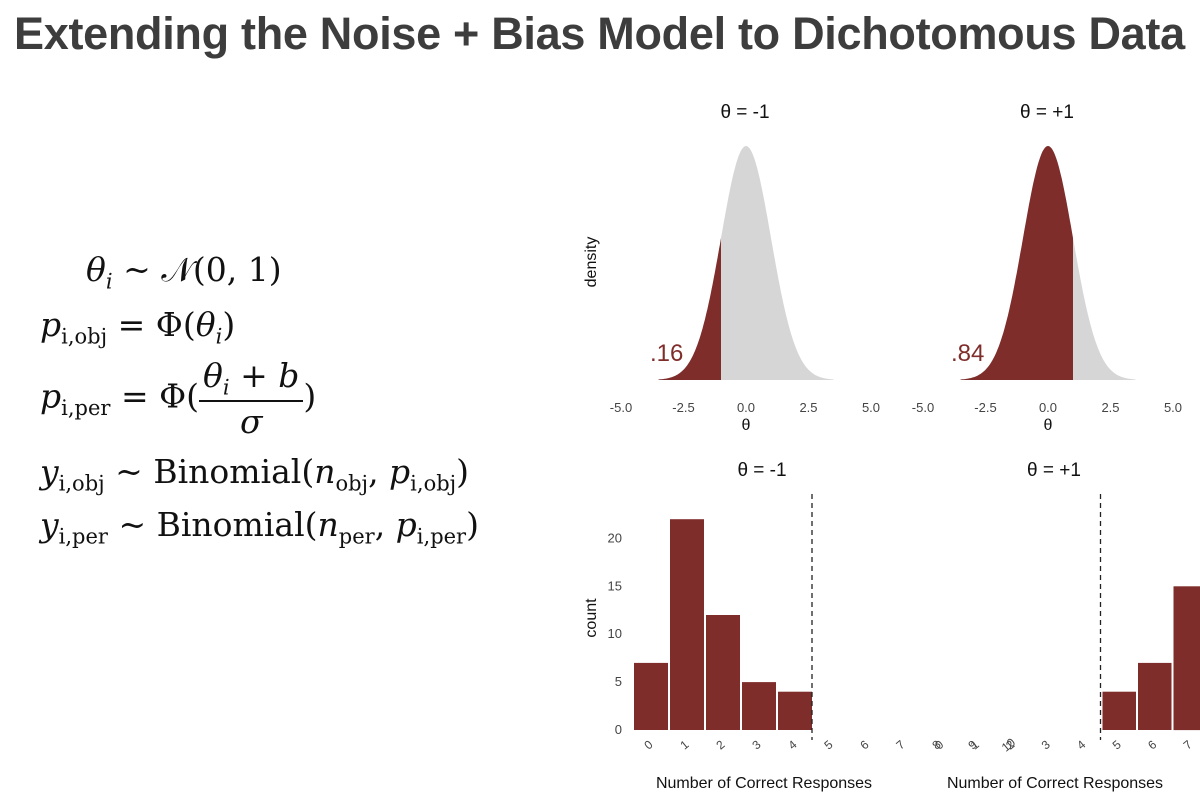 Image resolution: width=1200 pixels, height=801 pixels. I want to click on density-x-ticks-right: -5.0 -2.5 0.0 2.5 5.0, so click(1047, 407).